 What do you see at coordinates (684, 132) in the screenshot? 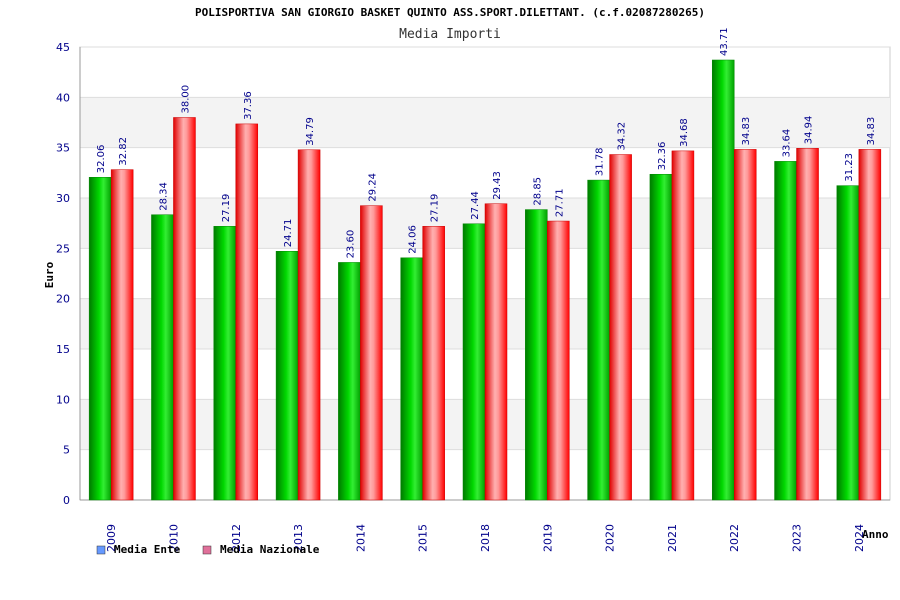
I see `value-label-media-nazionale-2021: 34.68` at bounding box center [684, 132].